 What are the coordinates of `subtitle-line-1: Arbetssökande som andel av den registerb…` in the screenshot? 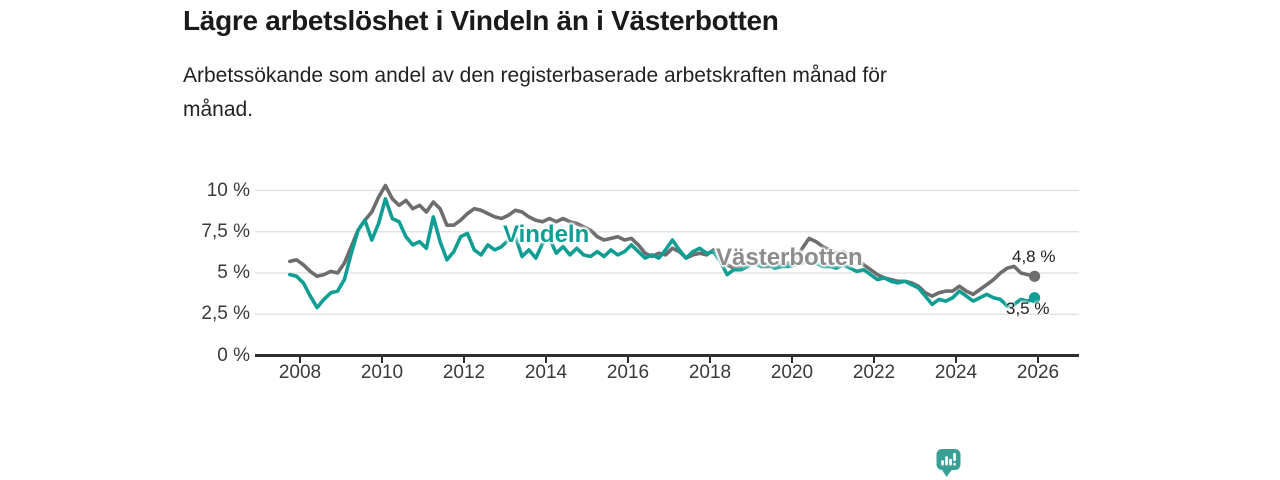 It's located at (535, 75).